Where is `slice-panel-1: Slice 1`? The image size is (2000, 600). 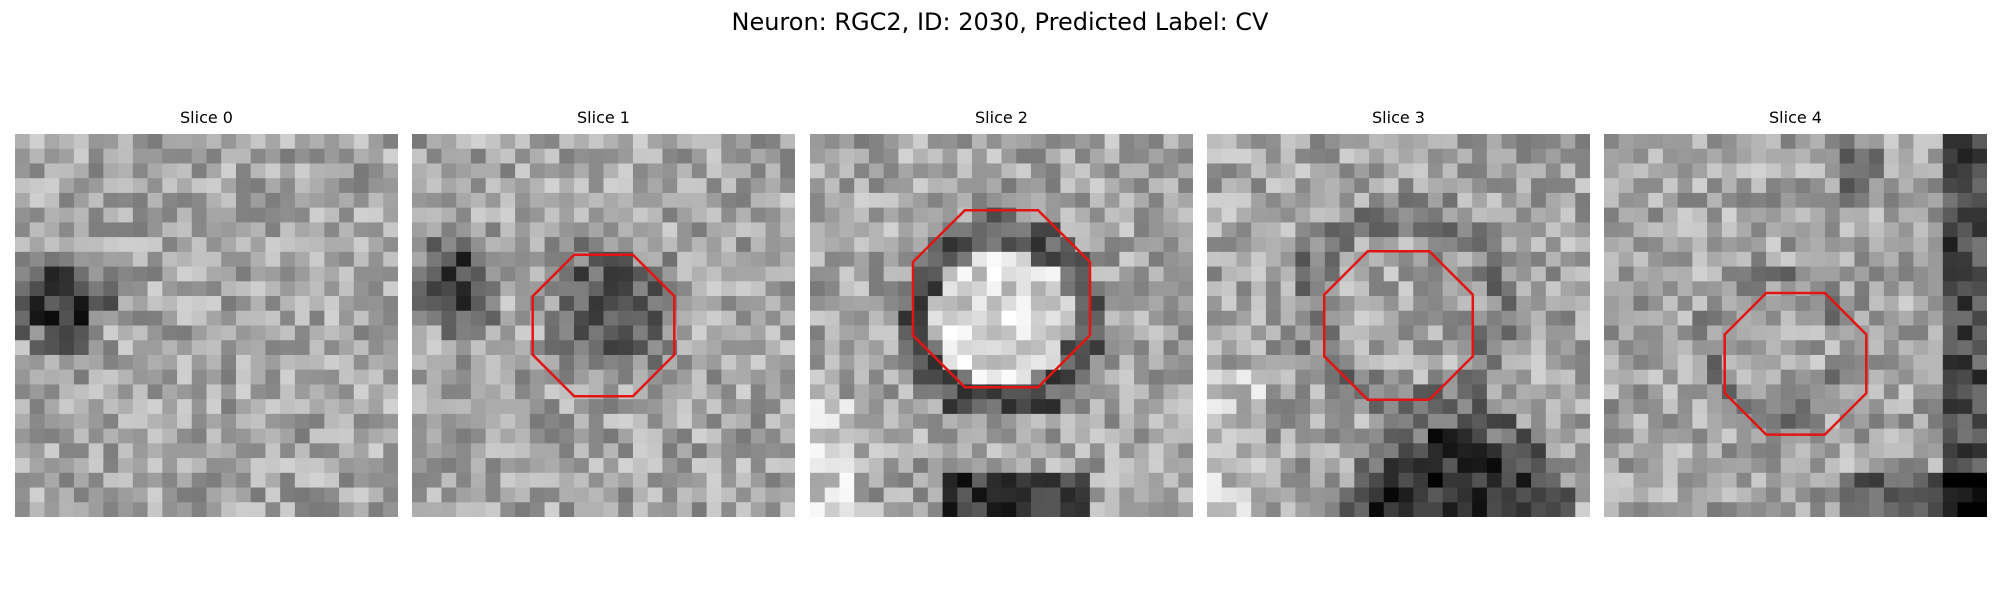
slice-panel-1: Slice 1 is located at coordinates (603, 312).